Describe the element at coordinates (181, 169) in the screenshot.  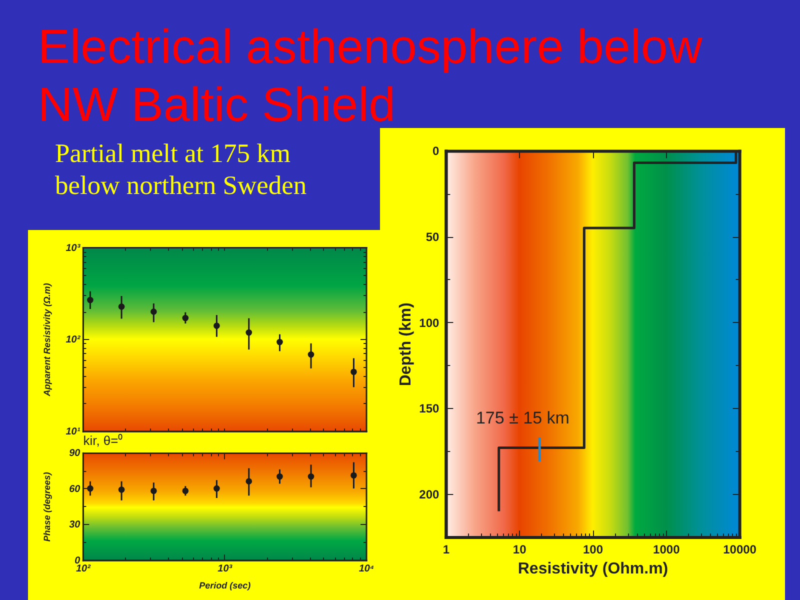
I see `chart-subtitle: Partial melt at 175 km below northern Sweden` at that location.